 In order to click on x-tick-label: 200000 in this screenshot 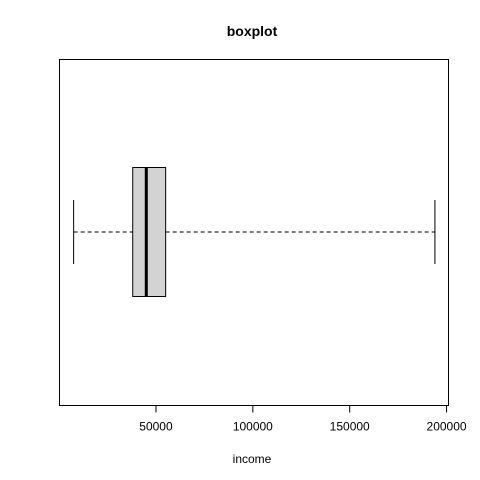, I will do `click(447, 427)`.